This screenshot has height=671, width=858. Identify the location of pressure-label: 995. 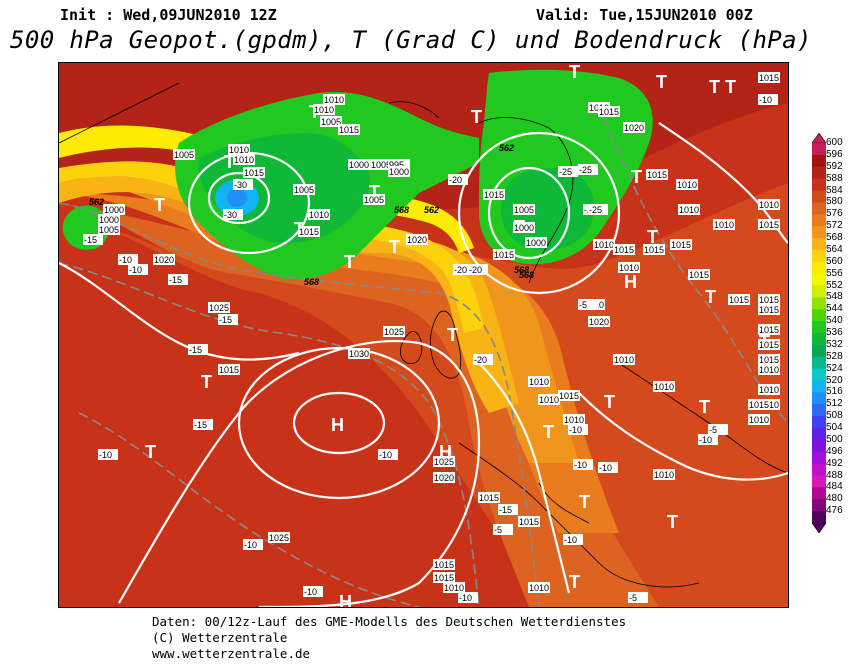
(396, 165).